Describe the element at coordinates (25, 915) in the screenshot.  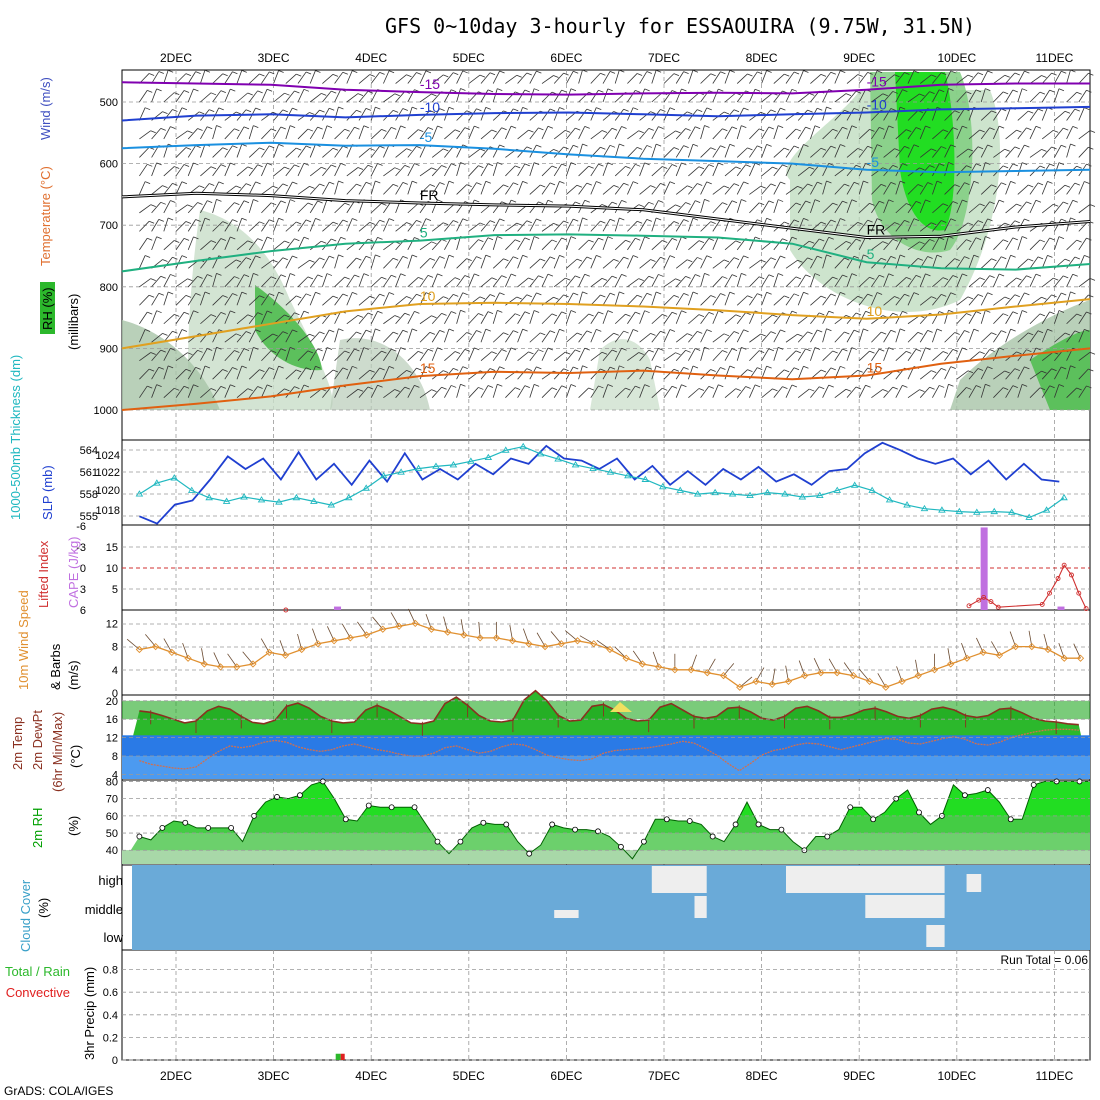
I see `cloud-cover-label: Cloud Cover` at that location.